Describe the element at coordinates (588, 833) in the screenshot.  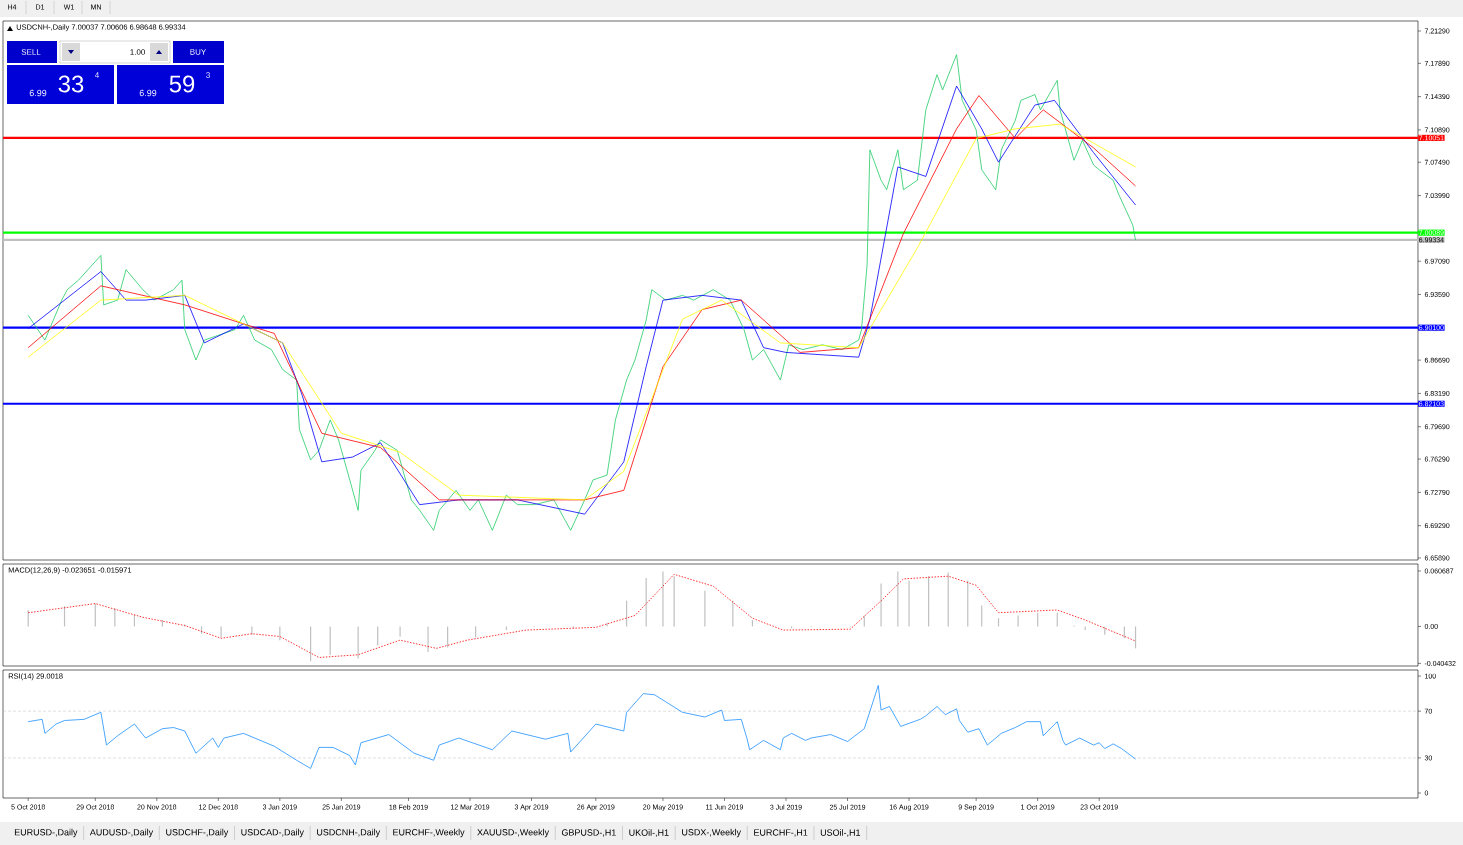
I see `text: GBPUSD-,H1` at that location.